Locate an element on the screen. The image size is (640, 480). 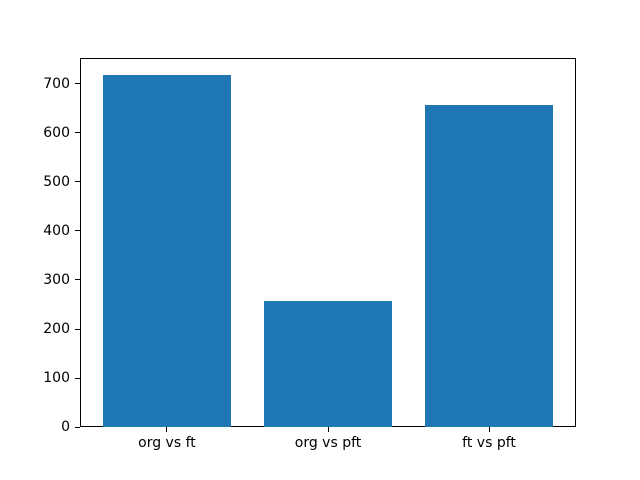
y-axis-tick-label: 300 is located at coordinates (56, 279).